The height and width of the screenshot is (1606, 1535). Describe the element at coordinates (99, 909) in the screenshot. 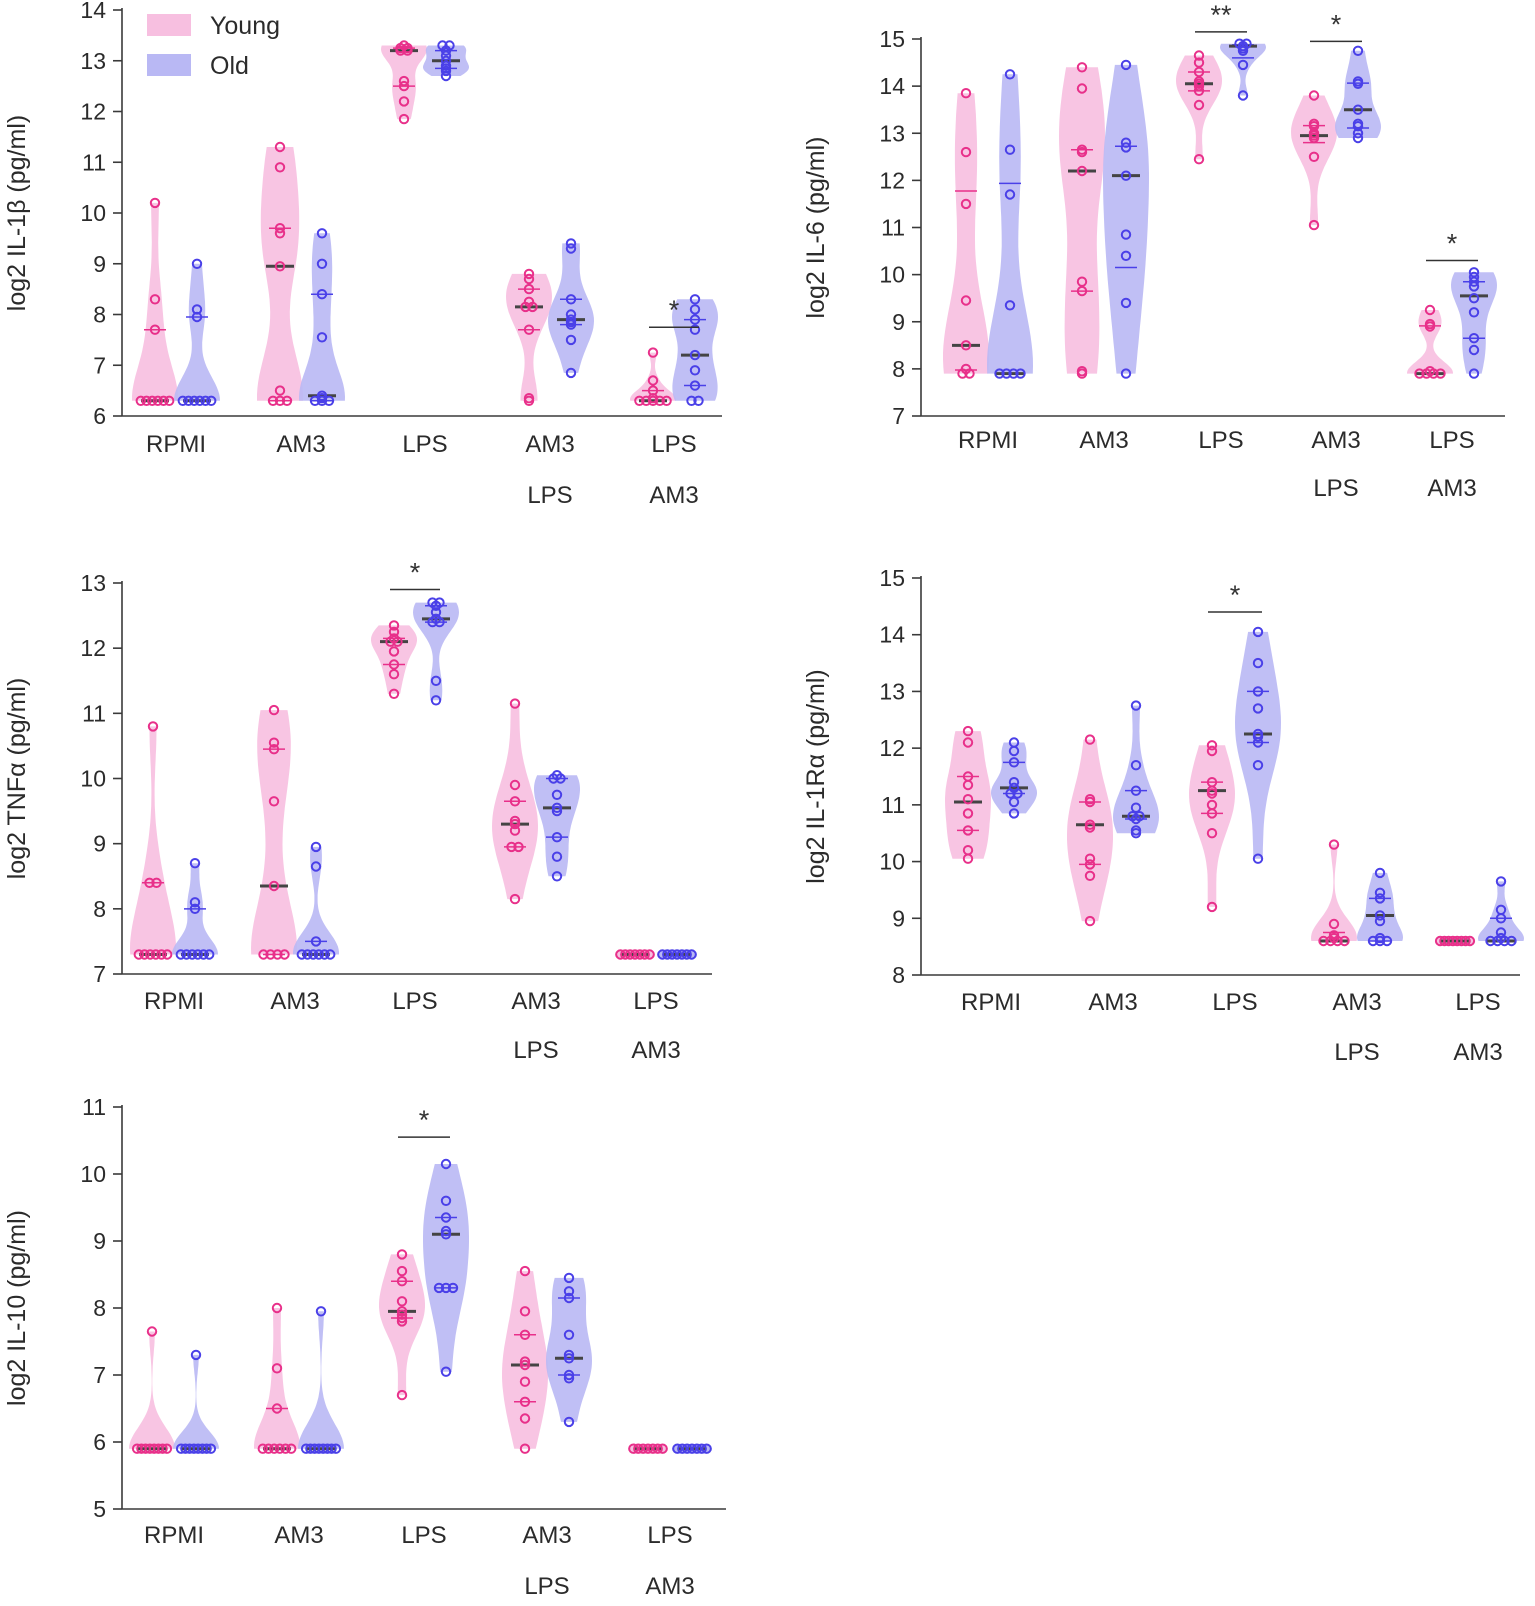

I see `y-tick-label: 8` at that location.